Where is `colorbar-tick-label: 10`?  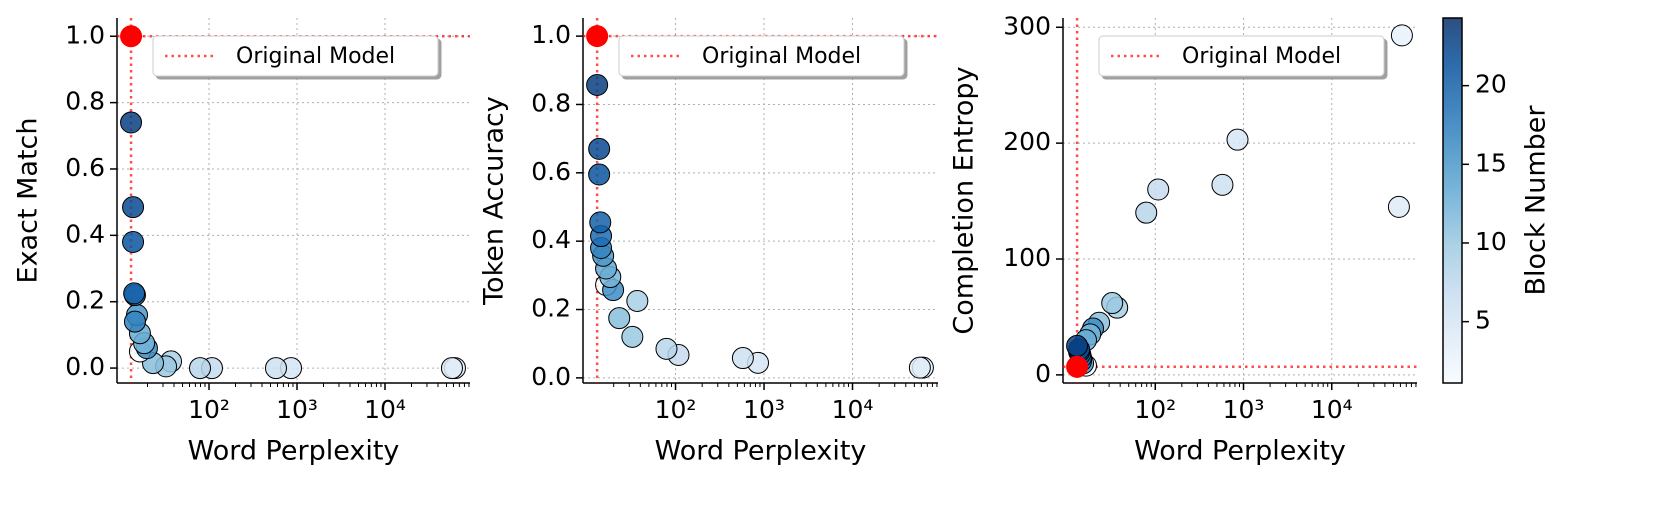 colorbar-tick-label: 10 is located at coordinates (1491, 241).